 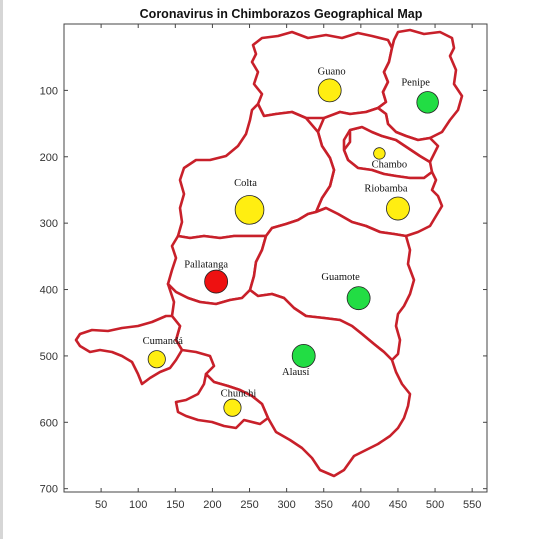 What do you see at coordinates (249, 210) in the screenshot?
I see `marker-colta` at bounding box center [249, 210].